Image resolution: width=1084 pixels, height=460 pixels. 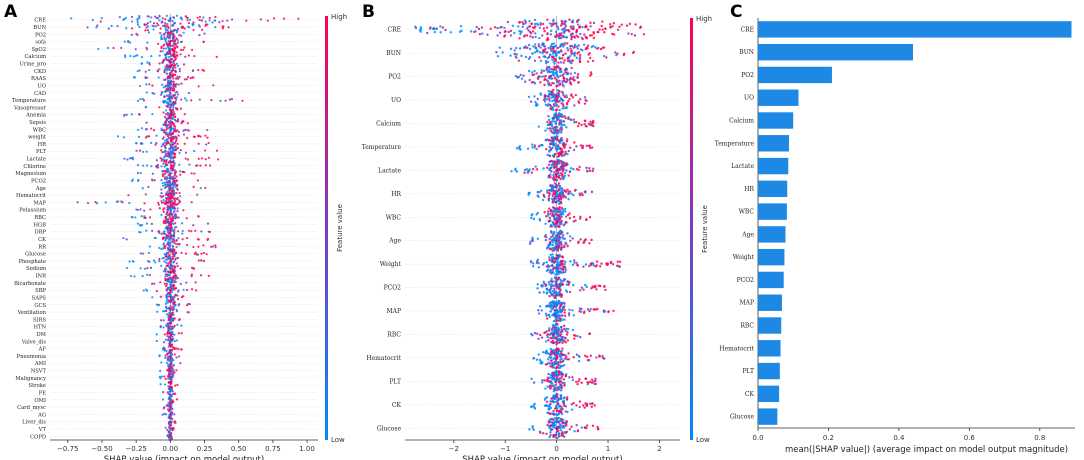 I want to click on feature-label: RAAS, so click(x=38, y=79).